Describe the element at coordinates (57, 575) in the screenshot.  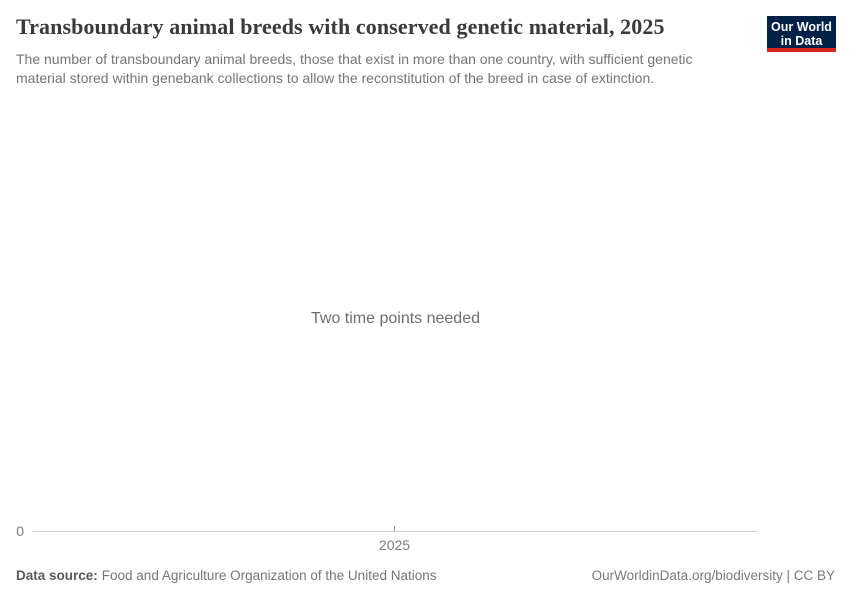
I see `data-source-label: Data source:` at that location.